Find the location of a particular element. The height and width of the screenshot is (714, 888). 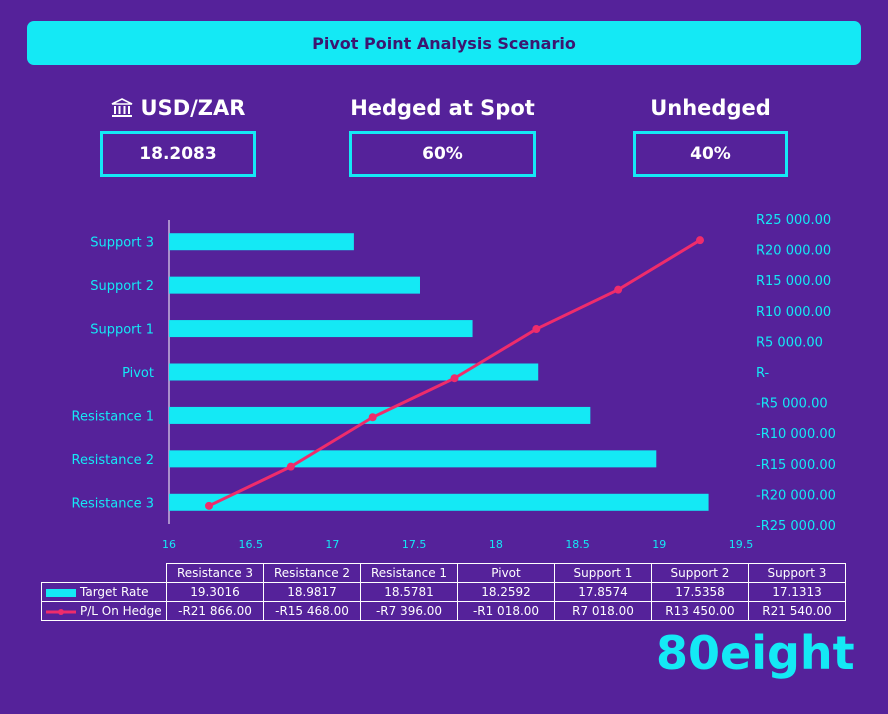

category-label: Pivot is located at coordinates (138, 373).